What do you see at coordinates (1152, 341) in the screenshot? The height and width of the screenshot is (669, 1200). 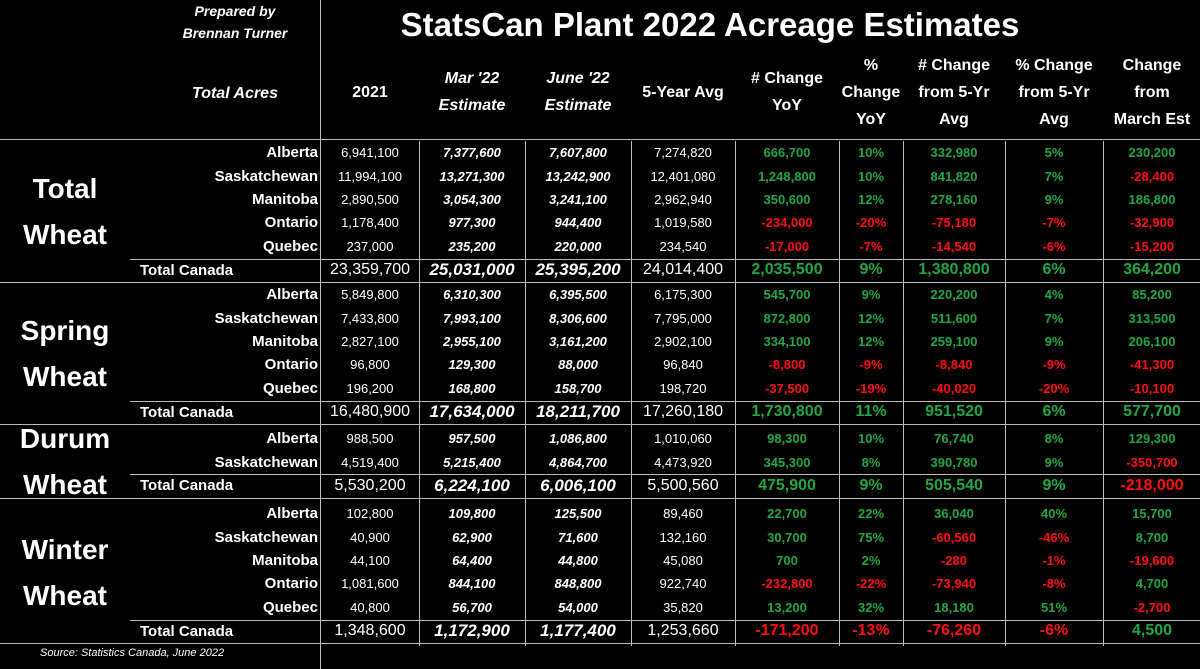 I see `cell-col-8: 206,100` at bounding box center [1152, 341].